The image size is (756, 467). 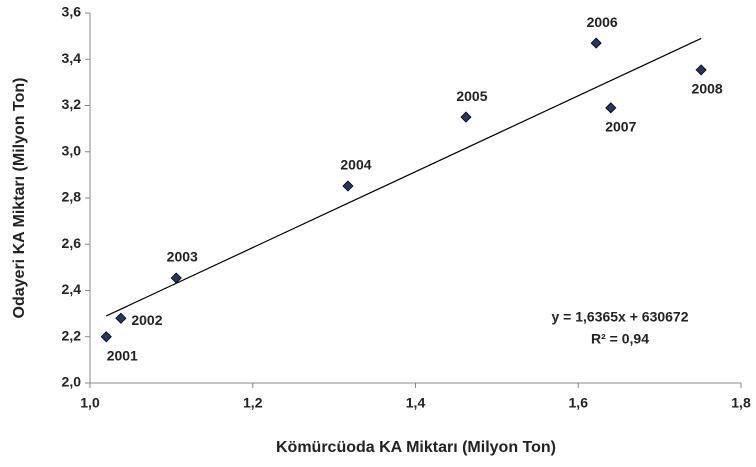 I want to click on x-tick-label: 1,0, so click(x=90, y=403).